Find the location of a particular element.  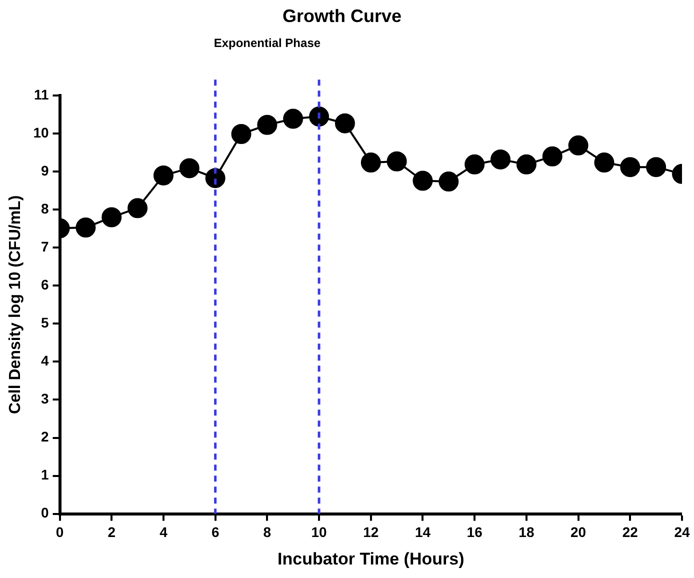

y-tick-label: 9 is located at coordinates (44, 170).